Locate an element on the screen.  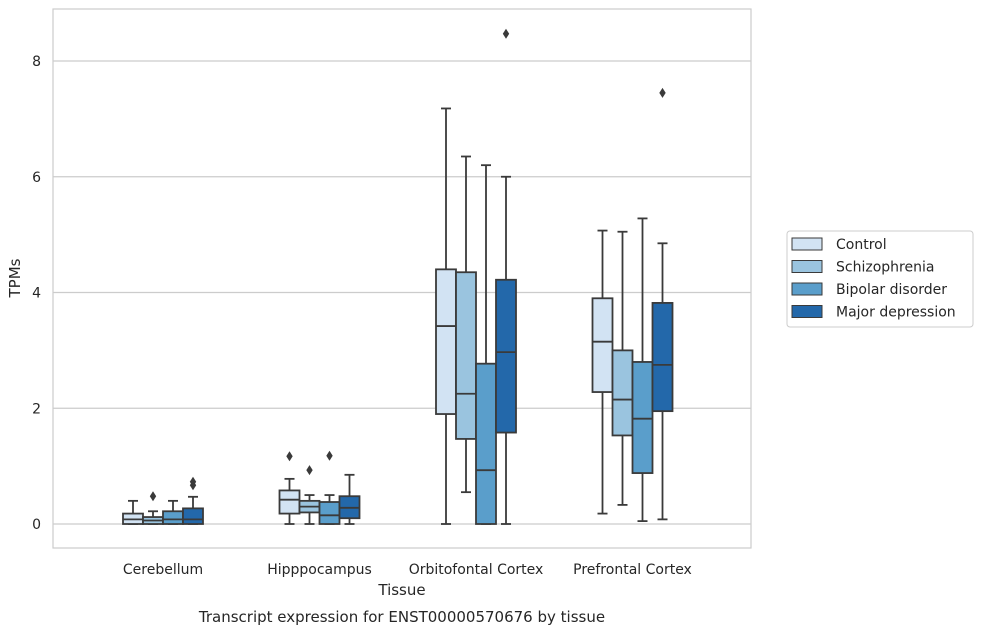
y-ticks: 0 2 4 6 8 is located at coordinates (36, 293).